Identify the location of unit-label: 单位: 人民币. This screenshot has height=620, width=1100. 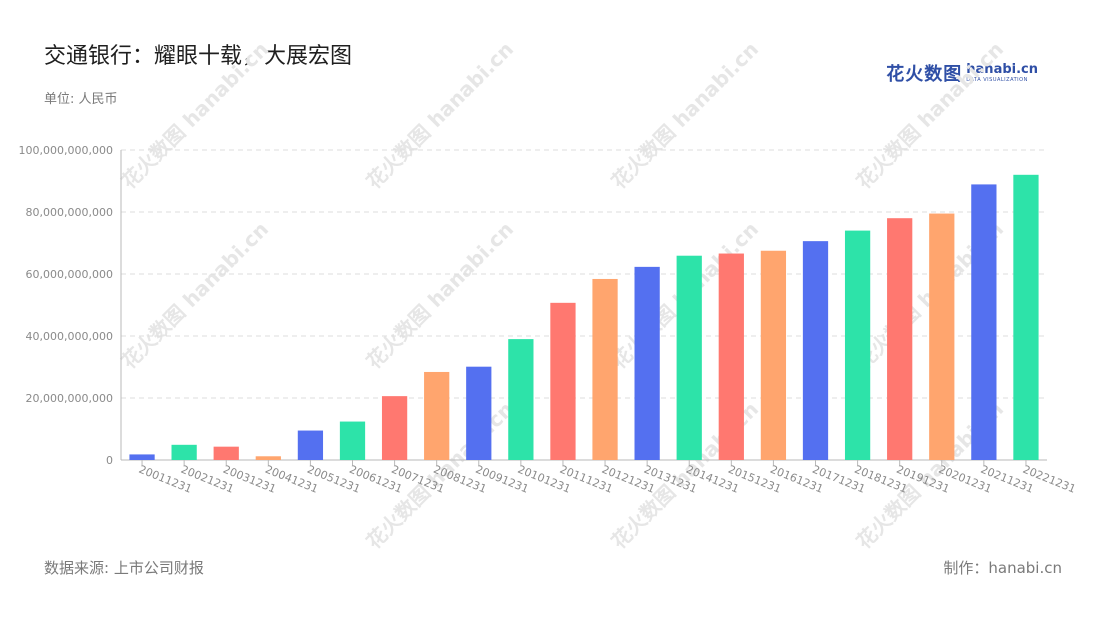
(81, 99).